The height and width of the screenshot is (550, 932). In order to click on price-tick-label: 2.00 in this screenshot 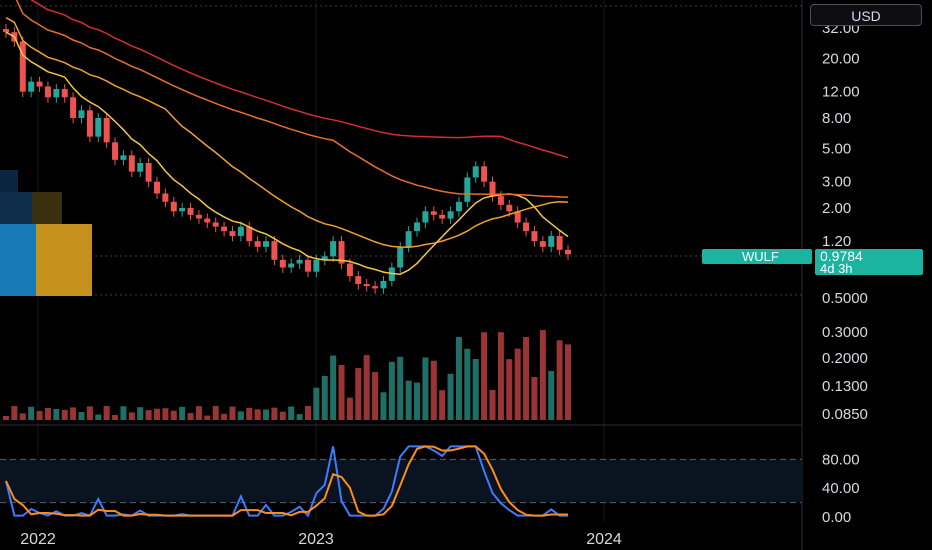, I will do `click(836, 208)`.